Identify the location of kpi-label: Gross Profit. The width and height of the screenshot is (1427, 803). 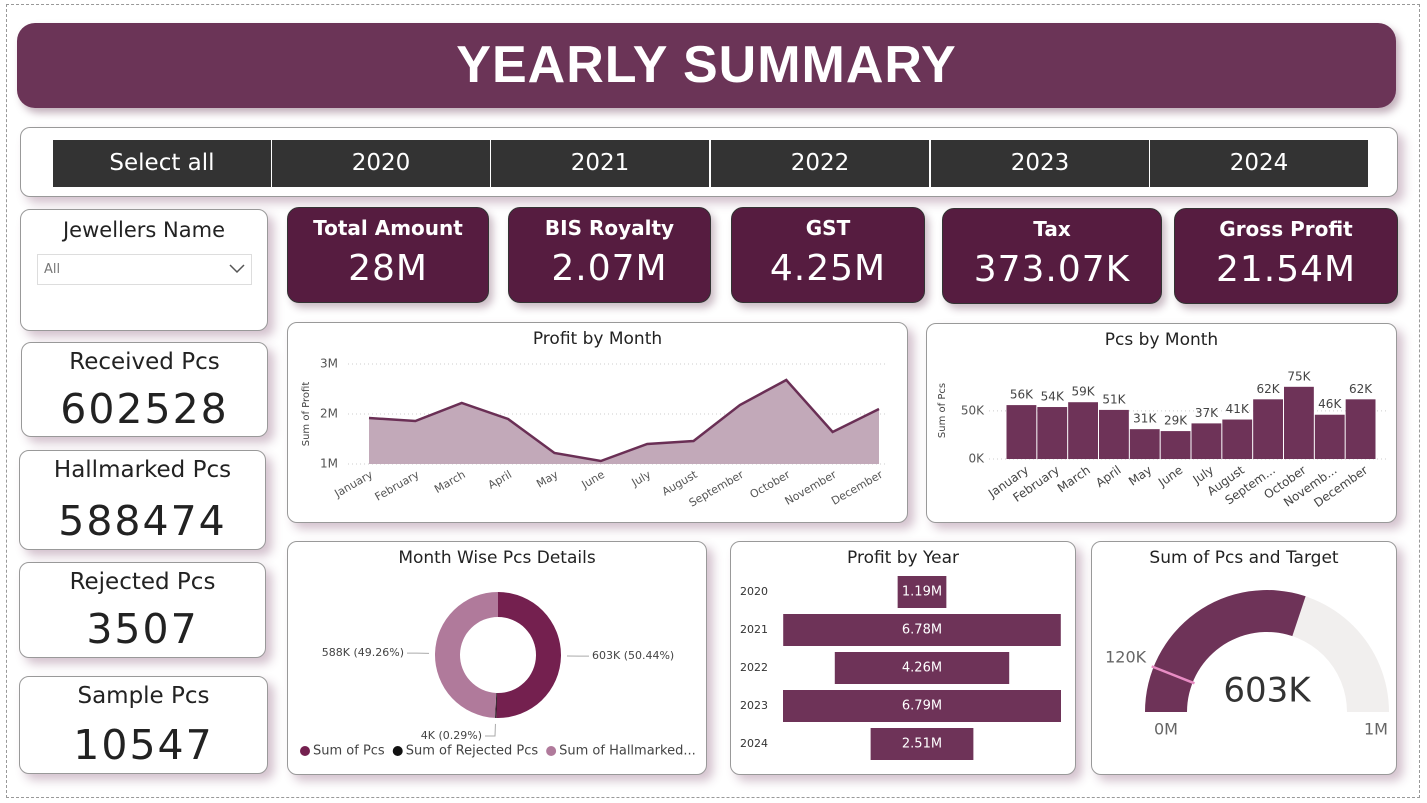
(1286, 229).